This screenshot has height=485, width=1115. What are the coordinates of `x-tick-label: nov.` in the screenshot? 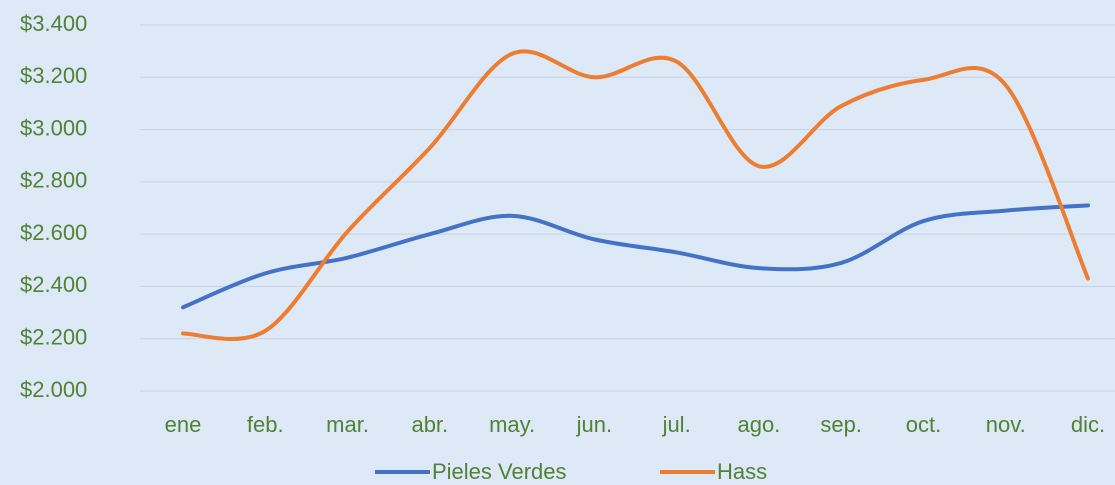 It's located at (1006, 424).